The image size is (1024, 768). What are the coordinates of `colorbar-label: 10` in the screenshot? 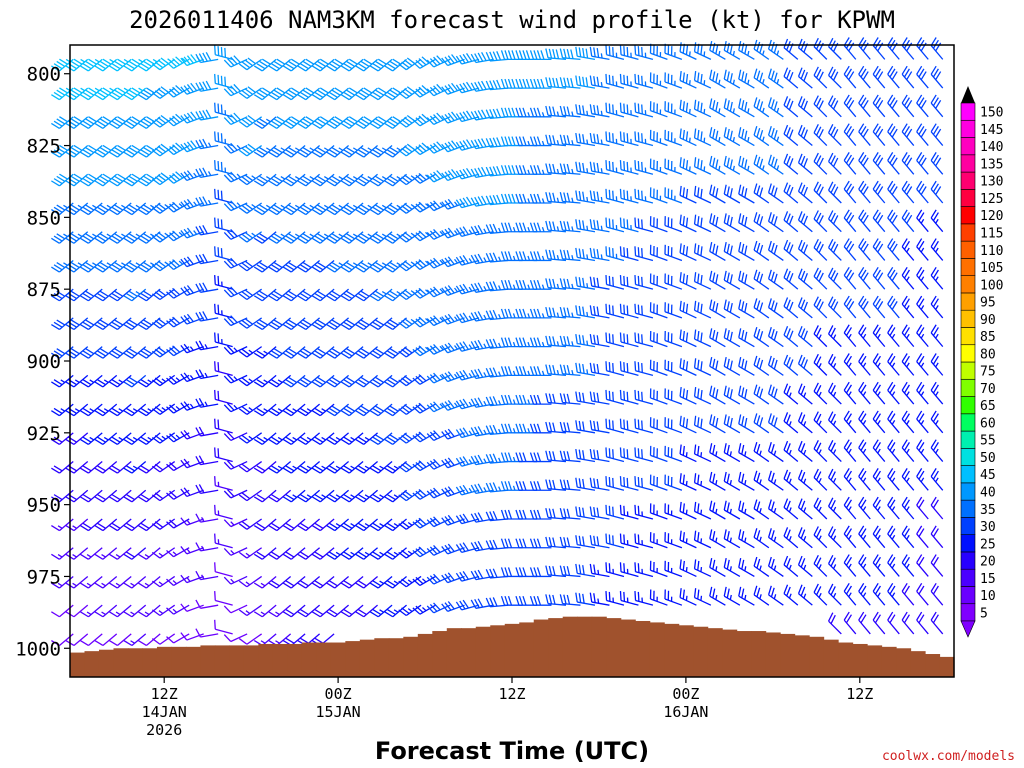 It's located at (988, 596).